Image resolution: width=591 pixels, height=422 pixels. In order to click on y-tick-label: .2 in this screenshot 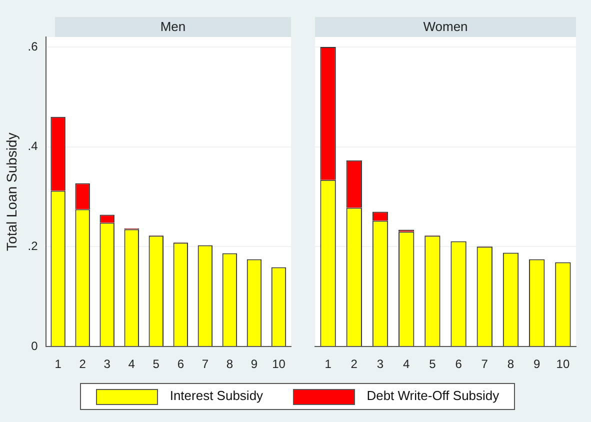, I will do `click(33, 246)`.